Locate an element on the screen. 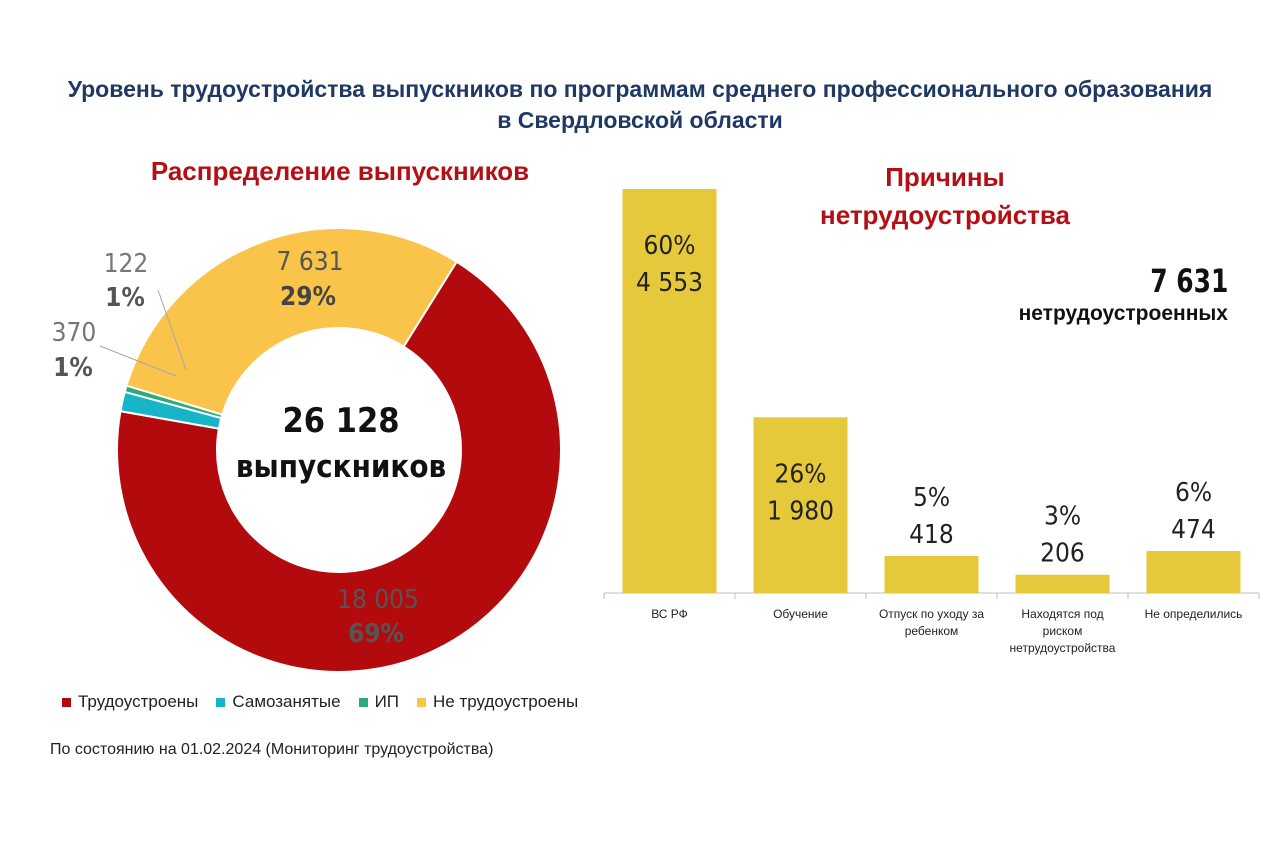 This screenshot has height=853, width=1280. bar-category-label-at-risk: риском is located at coordinates (1063, 631).